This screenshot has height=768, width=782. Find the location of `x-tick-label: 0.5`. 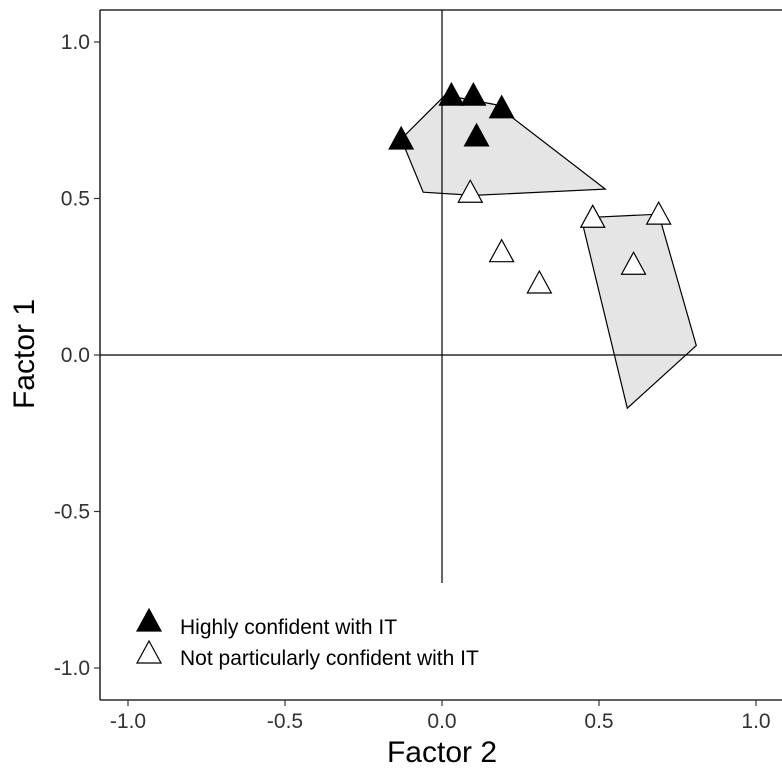

x-tick-label: 0.5 is located at coordinates (598, 721).